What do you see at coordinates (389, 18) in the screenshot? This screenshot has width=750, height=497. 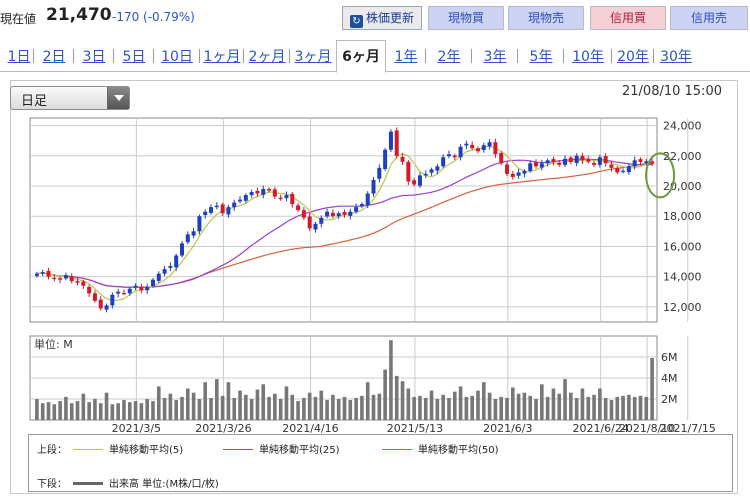 I see `refresh-price-label: 株価更新` at bounding box center [389, 18].